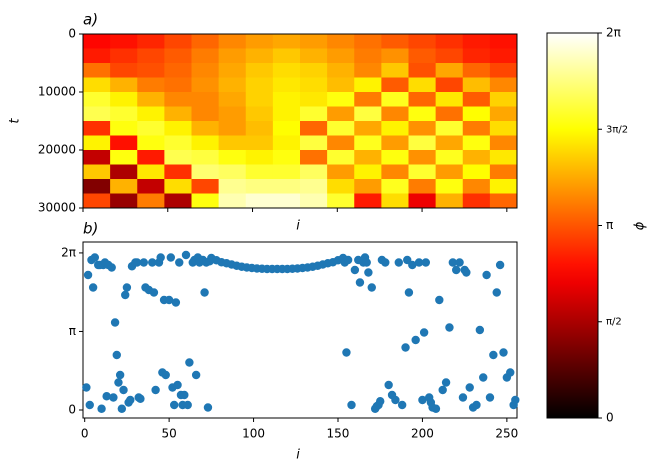  I want to click on y-tick-label: 20000, so click(57, 150).